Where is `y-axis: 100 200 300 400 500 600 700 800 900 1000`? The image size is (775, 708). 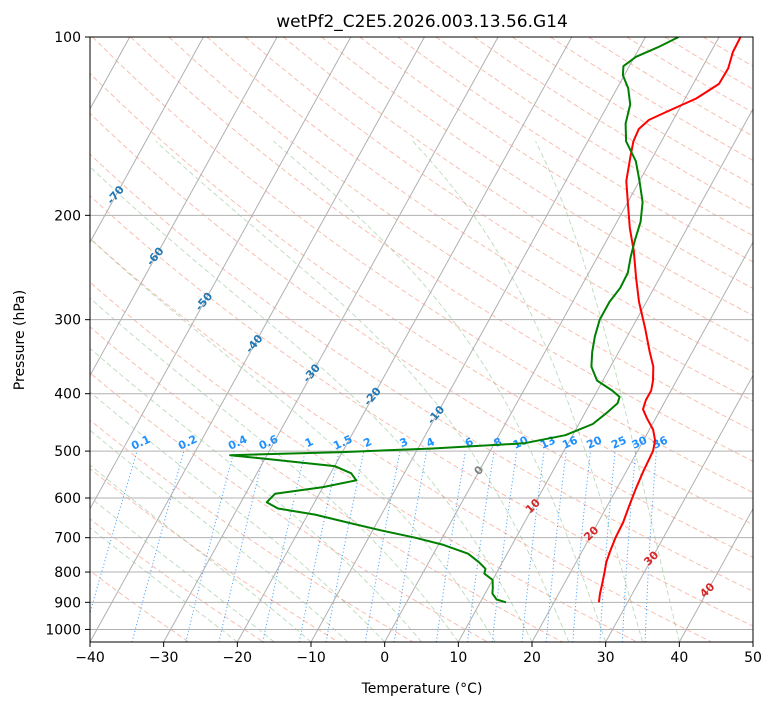 y-axis: 100 200 300 400 500 600 700 800 900 1000 is located at coordinates (67, 334).